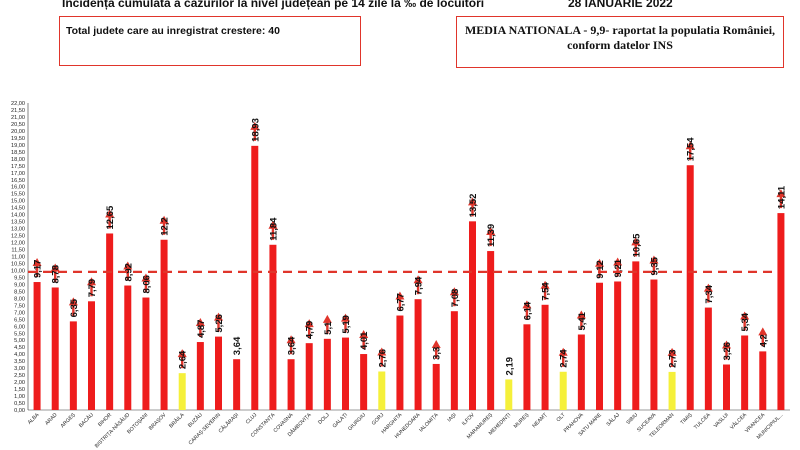 The width and height of the screenshot is (800, 450). What do you see at coordinates (19, 390) in the screenshot?
I see `y-tick-label: 1,50` at bounding box center [19, 390].